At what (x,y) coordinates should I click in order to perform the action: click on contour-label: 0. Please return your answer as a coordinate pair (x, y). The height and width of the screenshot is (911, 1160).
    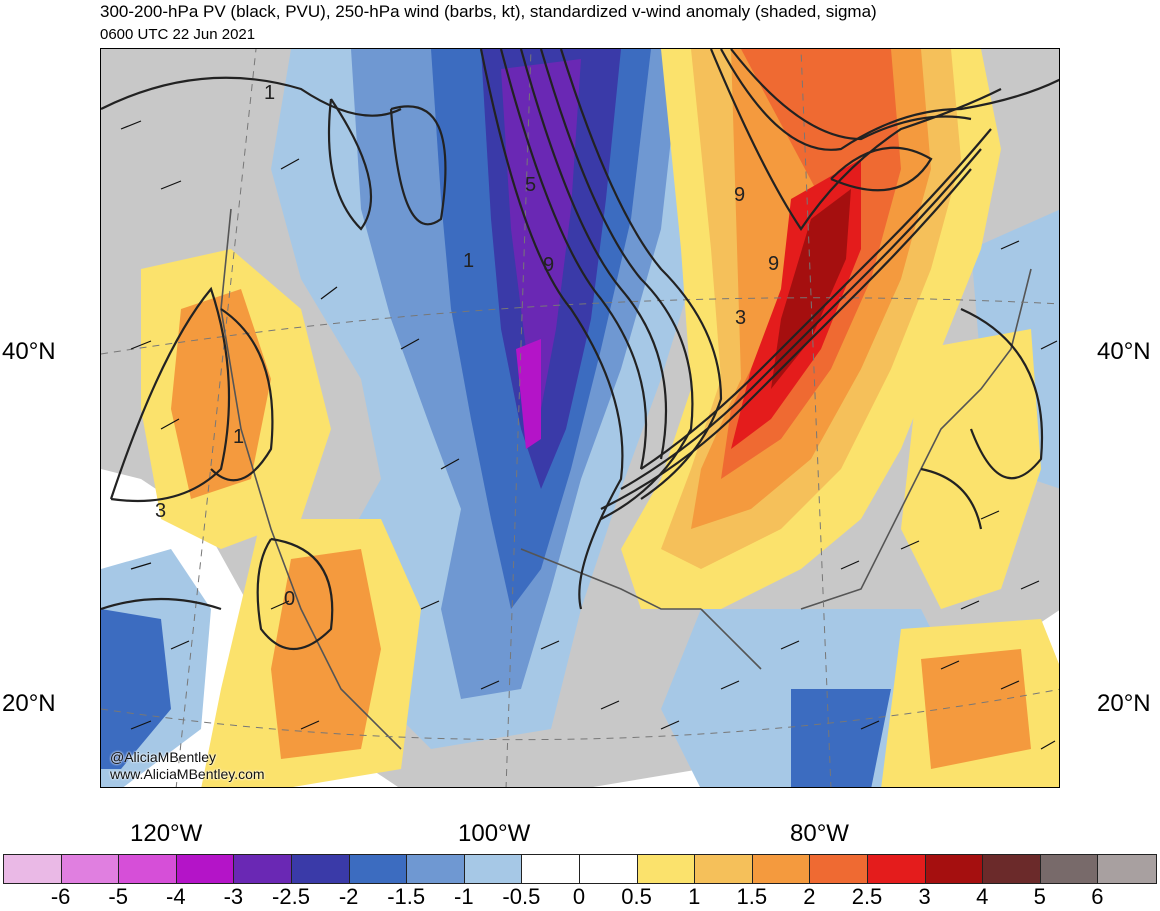
    Looking at the image, I should click on (289, 599).